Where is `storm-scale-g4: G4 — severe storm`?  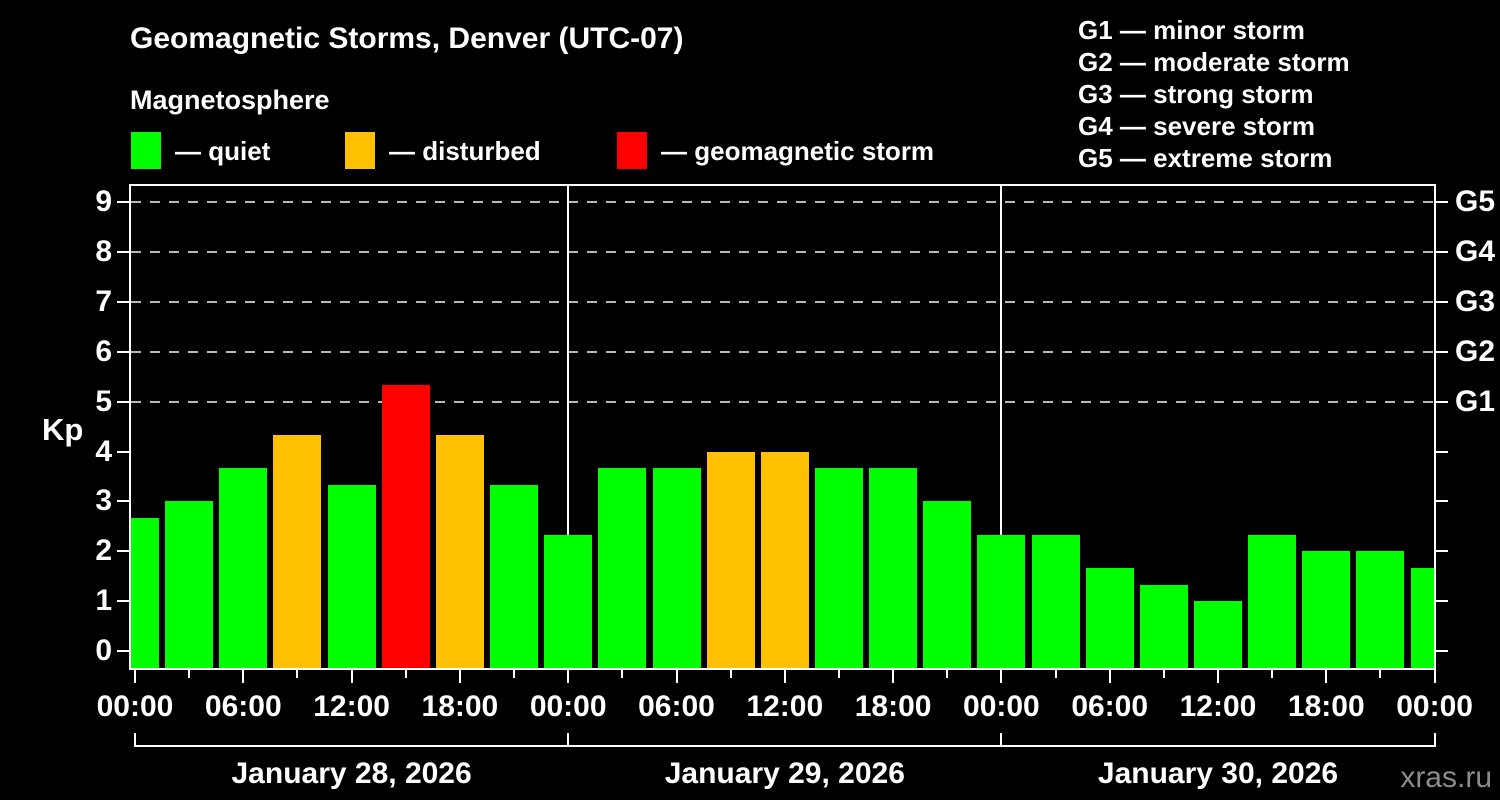 storm-scale-g4: G4 — severe storm is located at coordinates (1197, 126).